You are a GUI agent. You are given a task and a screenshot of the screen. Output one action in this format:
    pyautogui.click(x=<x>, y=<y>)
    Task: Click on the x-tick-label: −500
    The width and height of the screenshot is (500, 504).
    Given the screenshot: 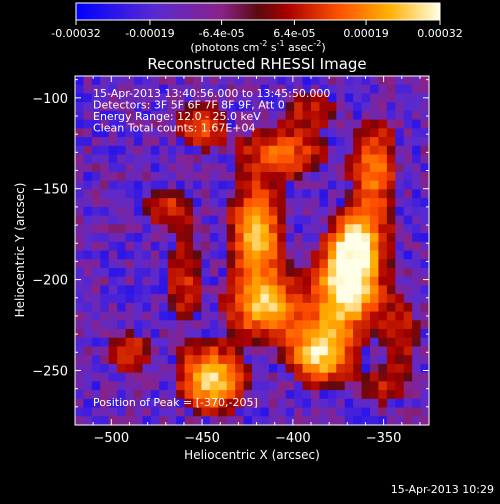 What is the action you would take?
    pyautogui.click(x=111, y=438)
    